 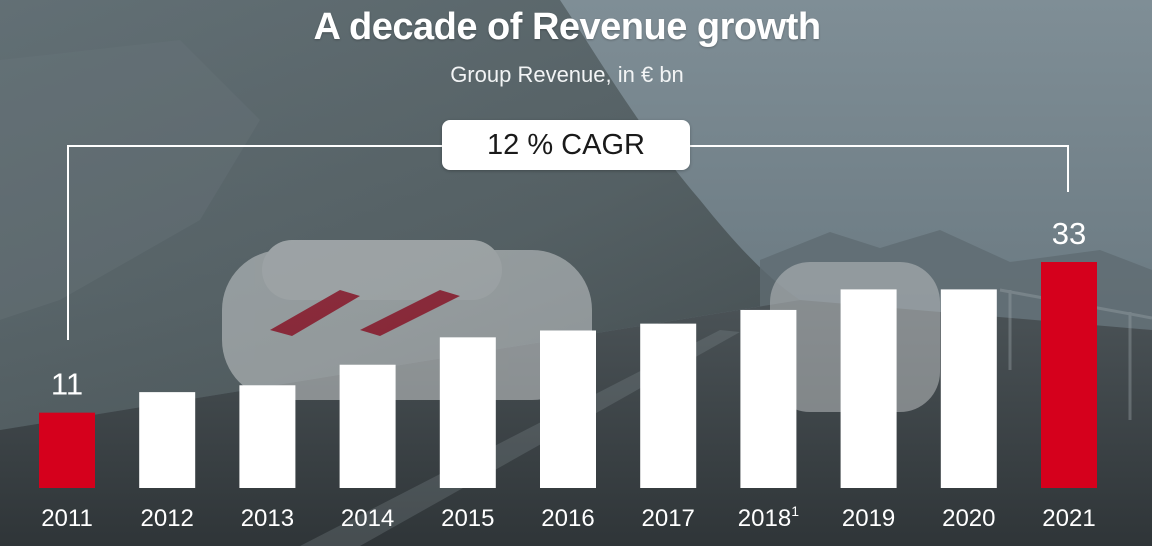 I want to click on tick-label-2011: 2011, so click(x=67, y=518).